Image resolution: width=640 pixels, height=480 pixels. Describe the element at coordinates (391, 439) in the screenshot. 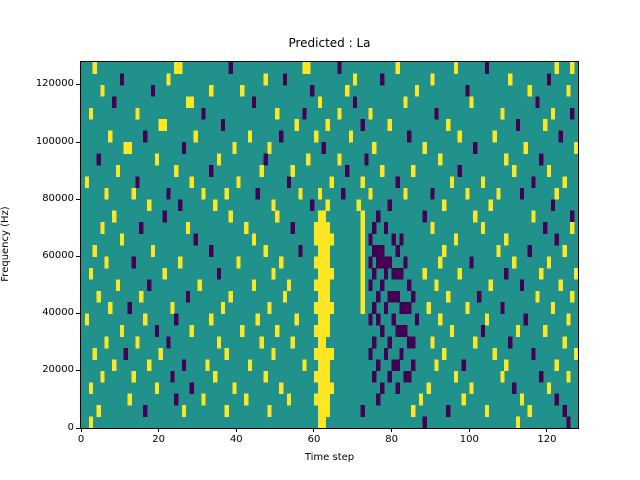

I see `x-tick-label: 80` at that location.